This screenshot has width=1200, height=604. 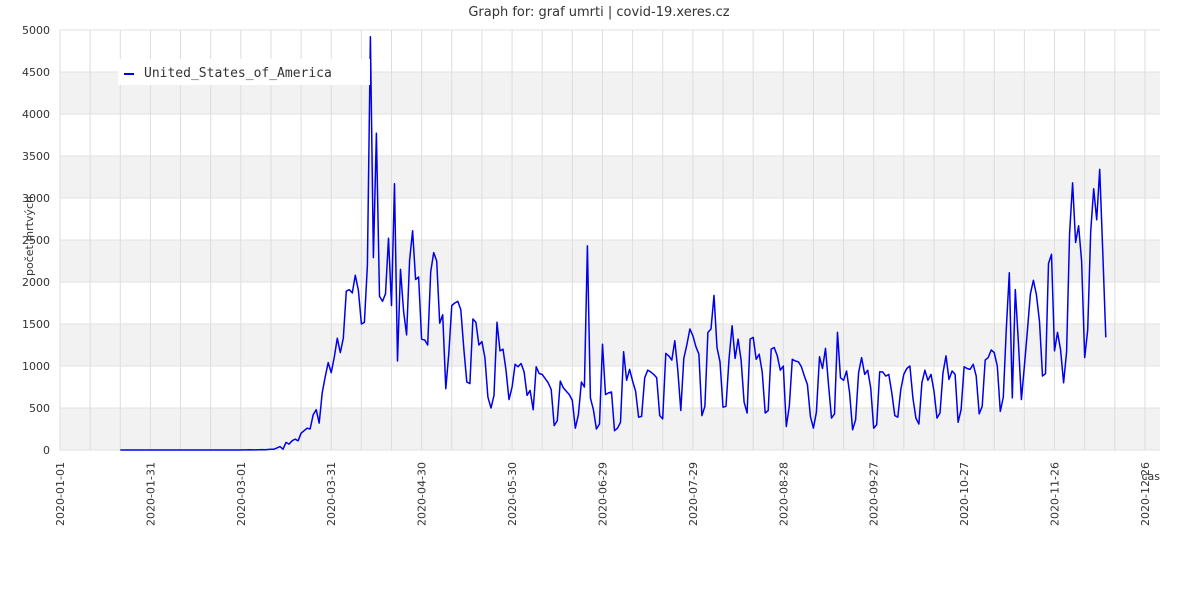 I want to click on y-tick-label: 2000, so click(x=36, y=282).